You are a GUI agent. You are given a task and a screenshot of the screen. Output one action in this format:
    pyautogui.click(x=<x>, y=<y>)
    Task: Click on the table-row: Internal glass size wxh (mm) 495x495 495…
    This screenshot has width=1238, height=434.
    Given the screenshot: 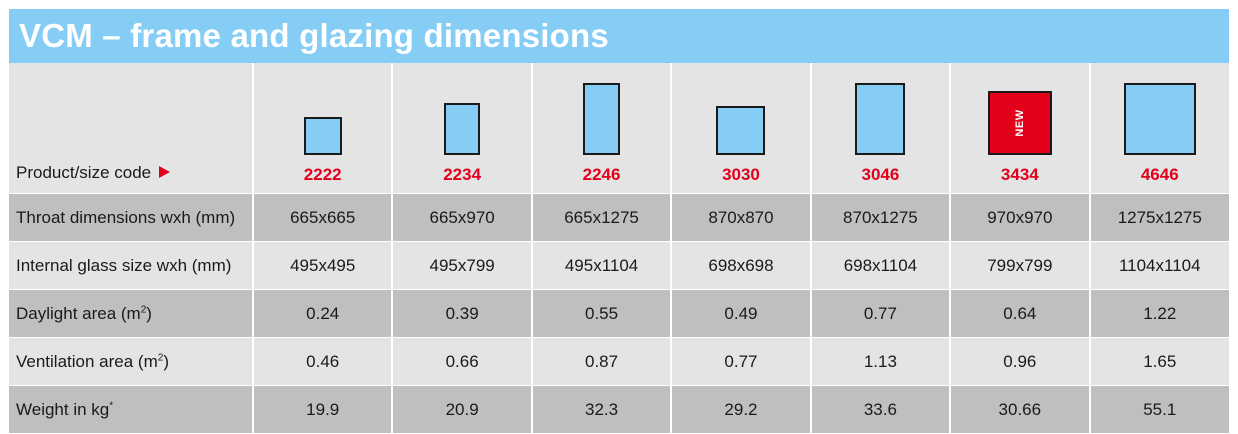 What is the action you would take?
    pyautogui.click(x=619, y=265)
    